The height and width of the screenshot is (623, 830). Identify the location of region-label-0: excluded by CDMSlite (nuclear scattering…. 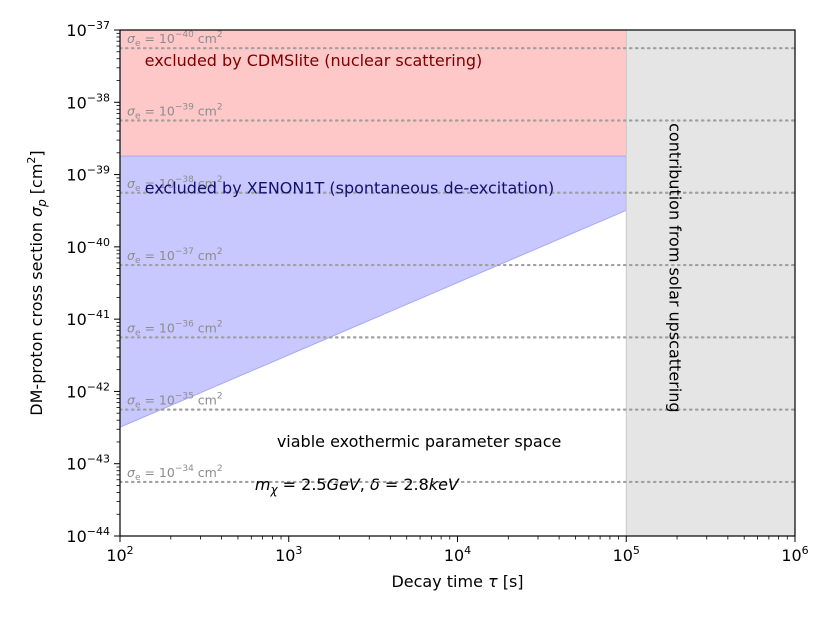
(314, 60).